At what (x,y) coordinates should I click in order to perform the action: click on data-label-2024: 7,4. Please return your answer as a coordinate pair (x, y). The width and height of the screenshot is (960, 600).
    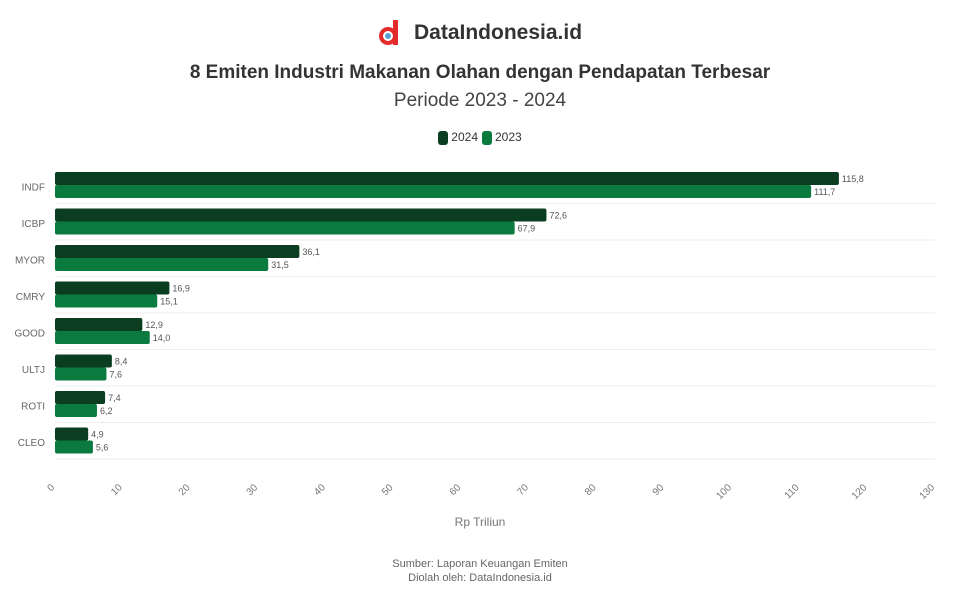
    Looking at the image, I should click on (114, 398).